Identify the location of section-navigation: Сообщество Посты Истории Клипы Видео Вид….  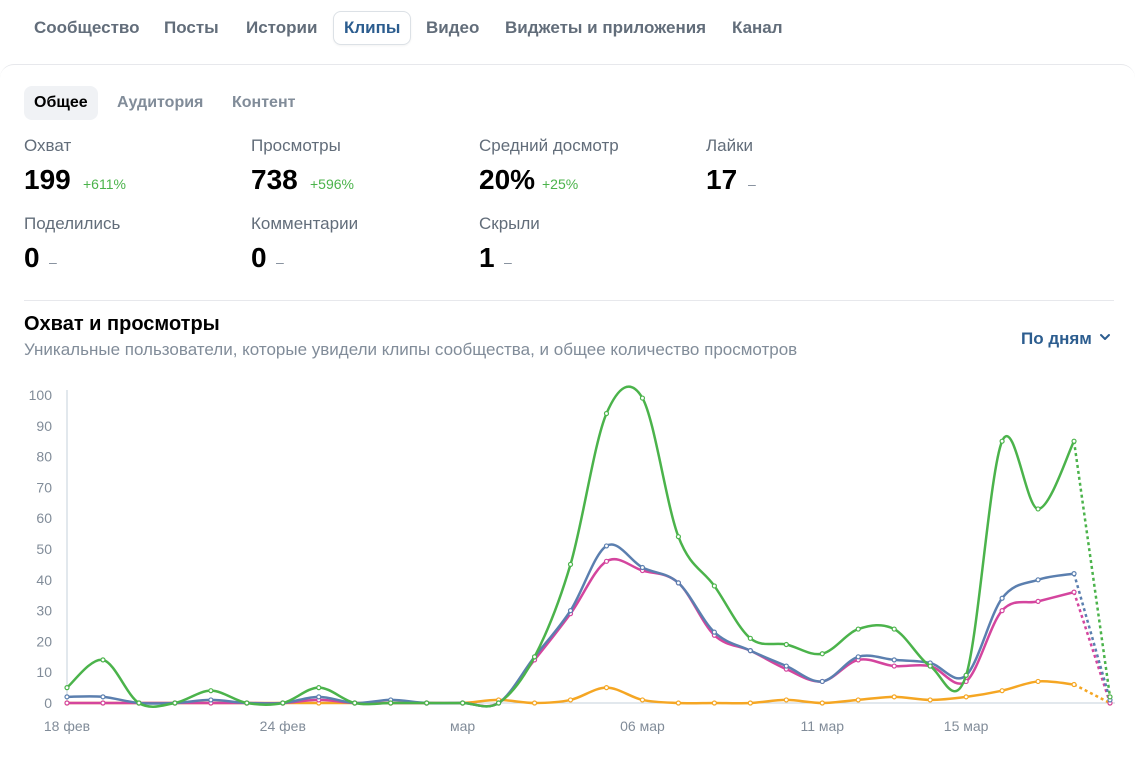
(567, 31).